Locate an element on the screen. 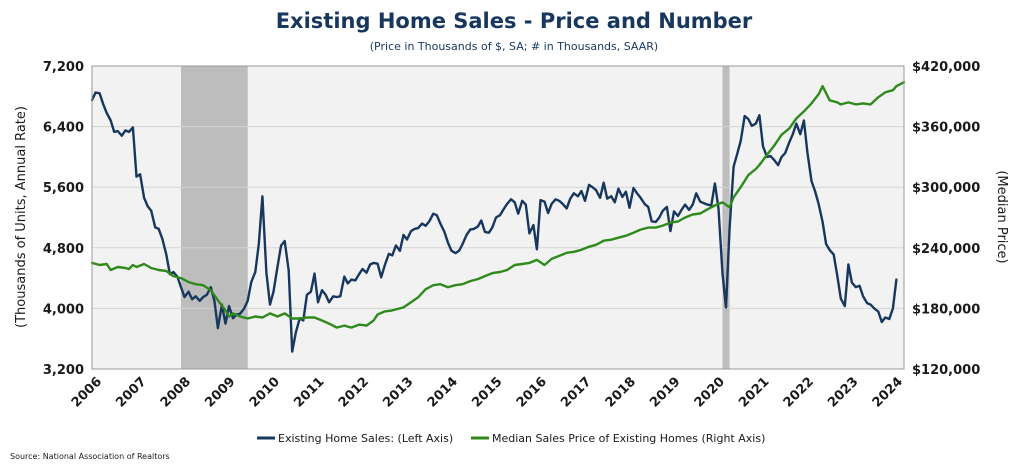  x-tick-label: 2011 is located at coordinates (309, 392).